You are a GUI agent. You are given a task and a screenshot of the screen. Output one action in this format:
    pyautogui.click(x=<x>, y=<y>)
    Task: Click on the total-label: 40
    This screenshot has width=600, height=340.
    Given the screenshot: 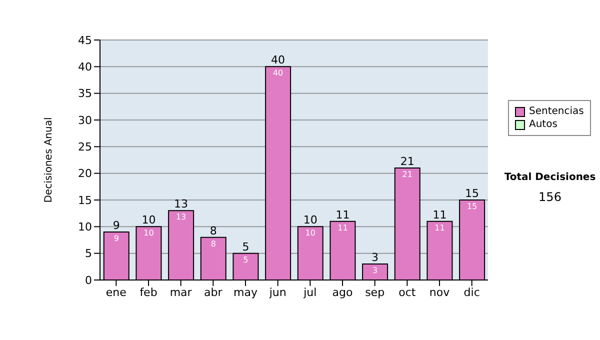 What is the action you would take?
    pyautogui.click(x=278, y=60)
    